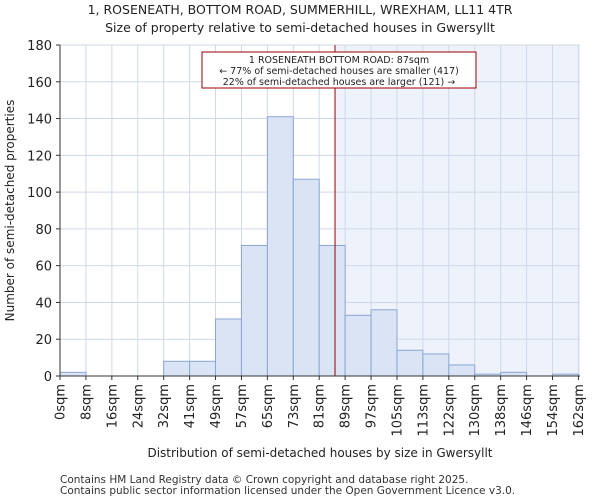 The width and height of the screenshot is (600, 500). I want to click on x-tick-label: 0sqm, so click(61, 402).